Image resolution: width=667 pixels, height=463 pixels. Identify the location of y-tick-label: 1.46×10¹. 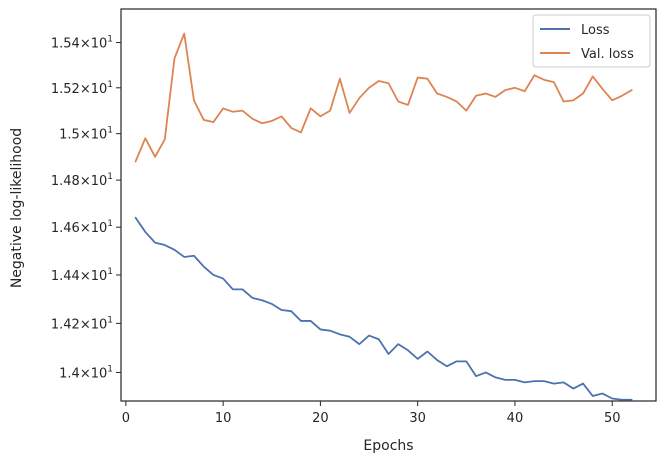
(82, 227).